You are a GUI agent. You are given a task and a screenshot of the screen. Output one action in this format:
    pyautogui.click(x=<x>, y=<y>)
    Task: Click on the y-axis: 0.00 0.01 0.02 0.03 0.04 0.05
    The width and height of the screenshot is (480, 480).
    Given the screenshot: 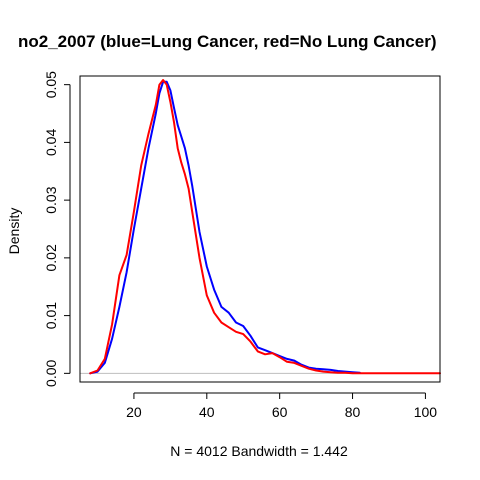 What is the action you would take?
    pyautogui.click(x=57, y=229)
    